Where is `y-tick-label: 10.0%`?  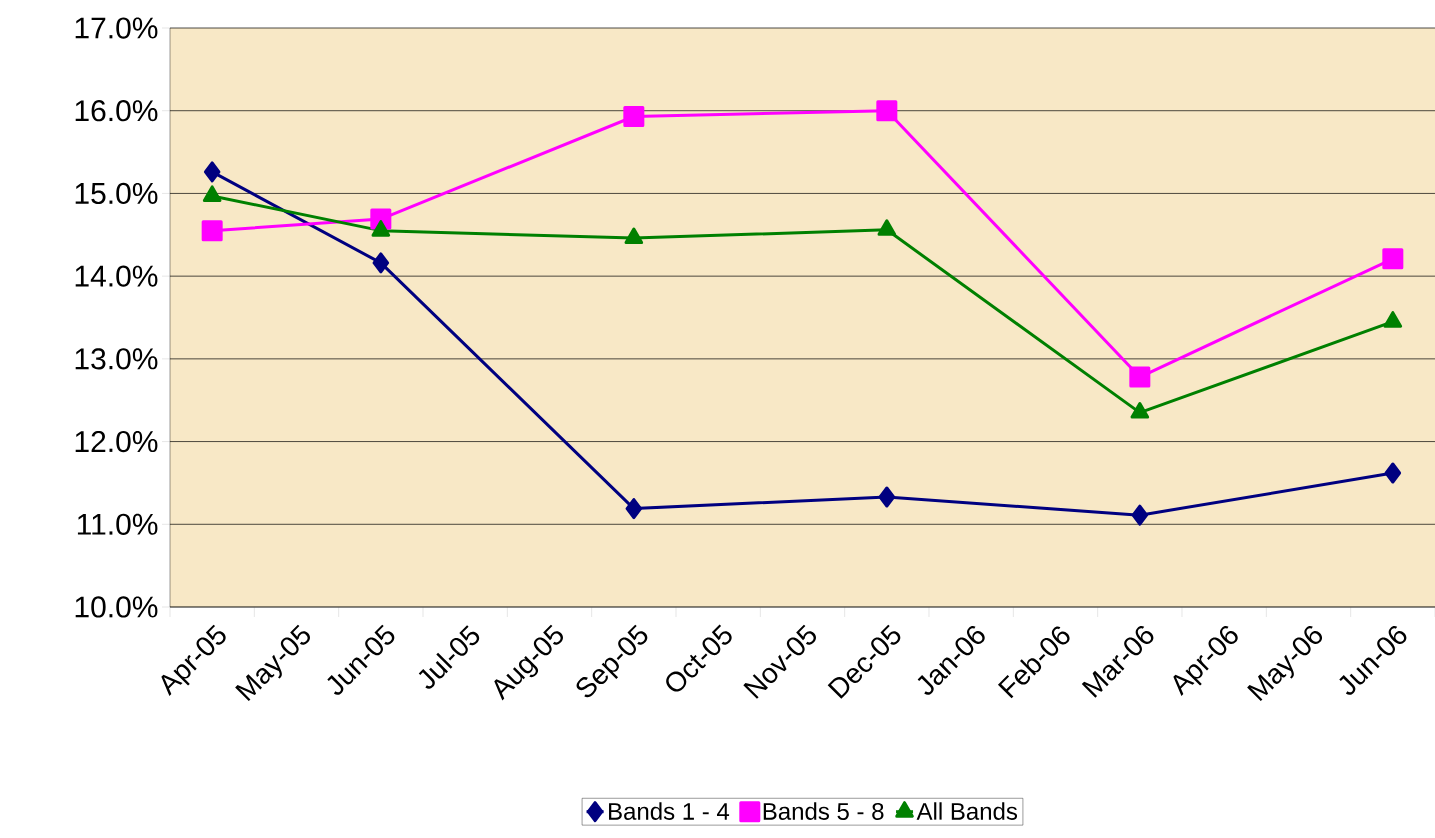
y-tick-label: 10.0% is located at coordinates (116, 607).